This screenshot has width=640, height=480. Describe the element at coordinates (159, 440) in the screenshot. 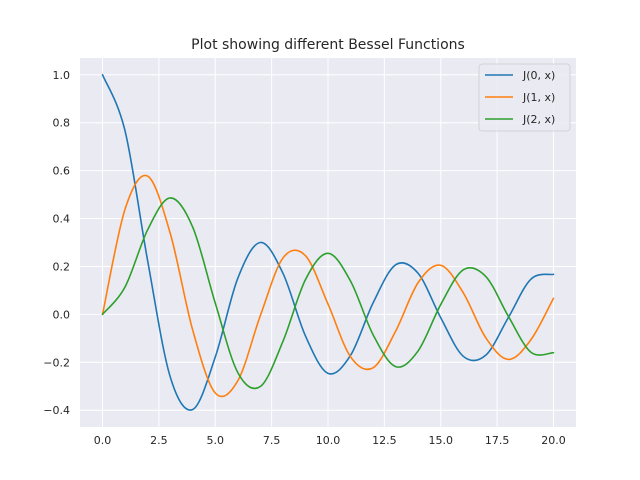

I see `x-tick-label: 2.5` at that location.